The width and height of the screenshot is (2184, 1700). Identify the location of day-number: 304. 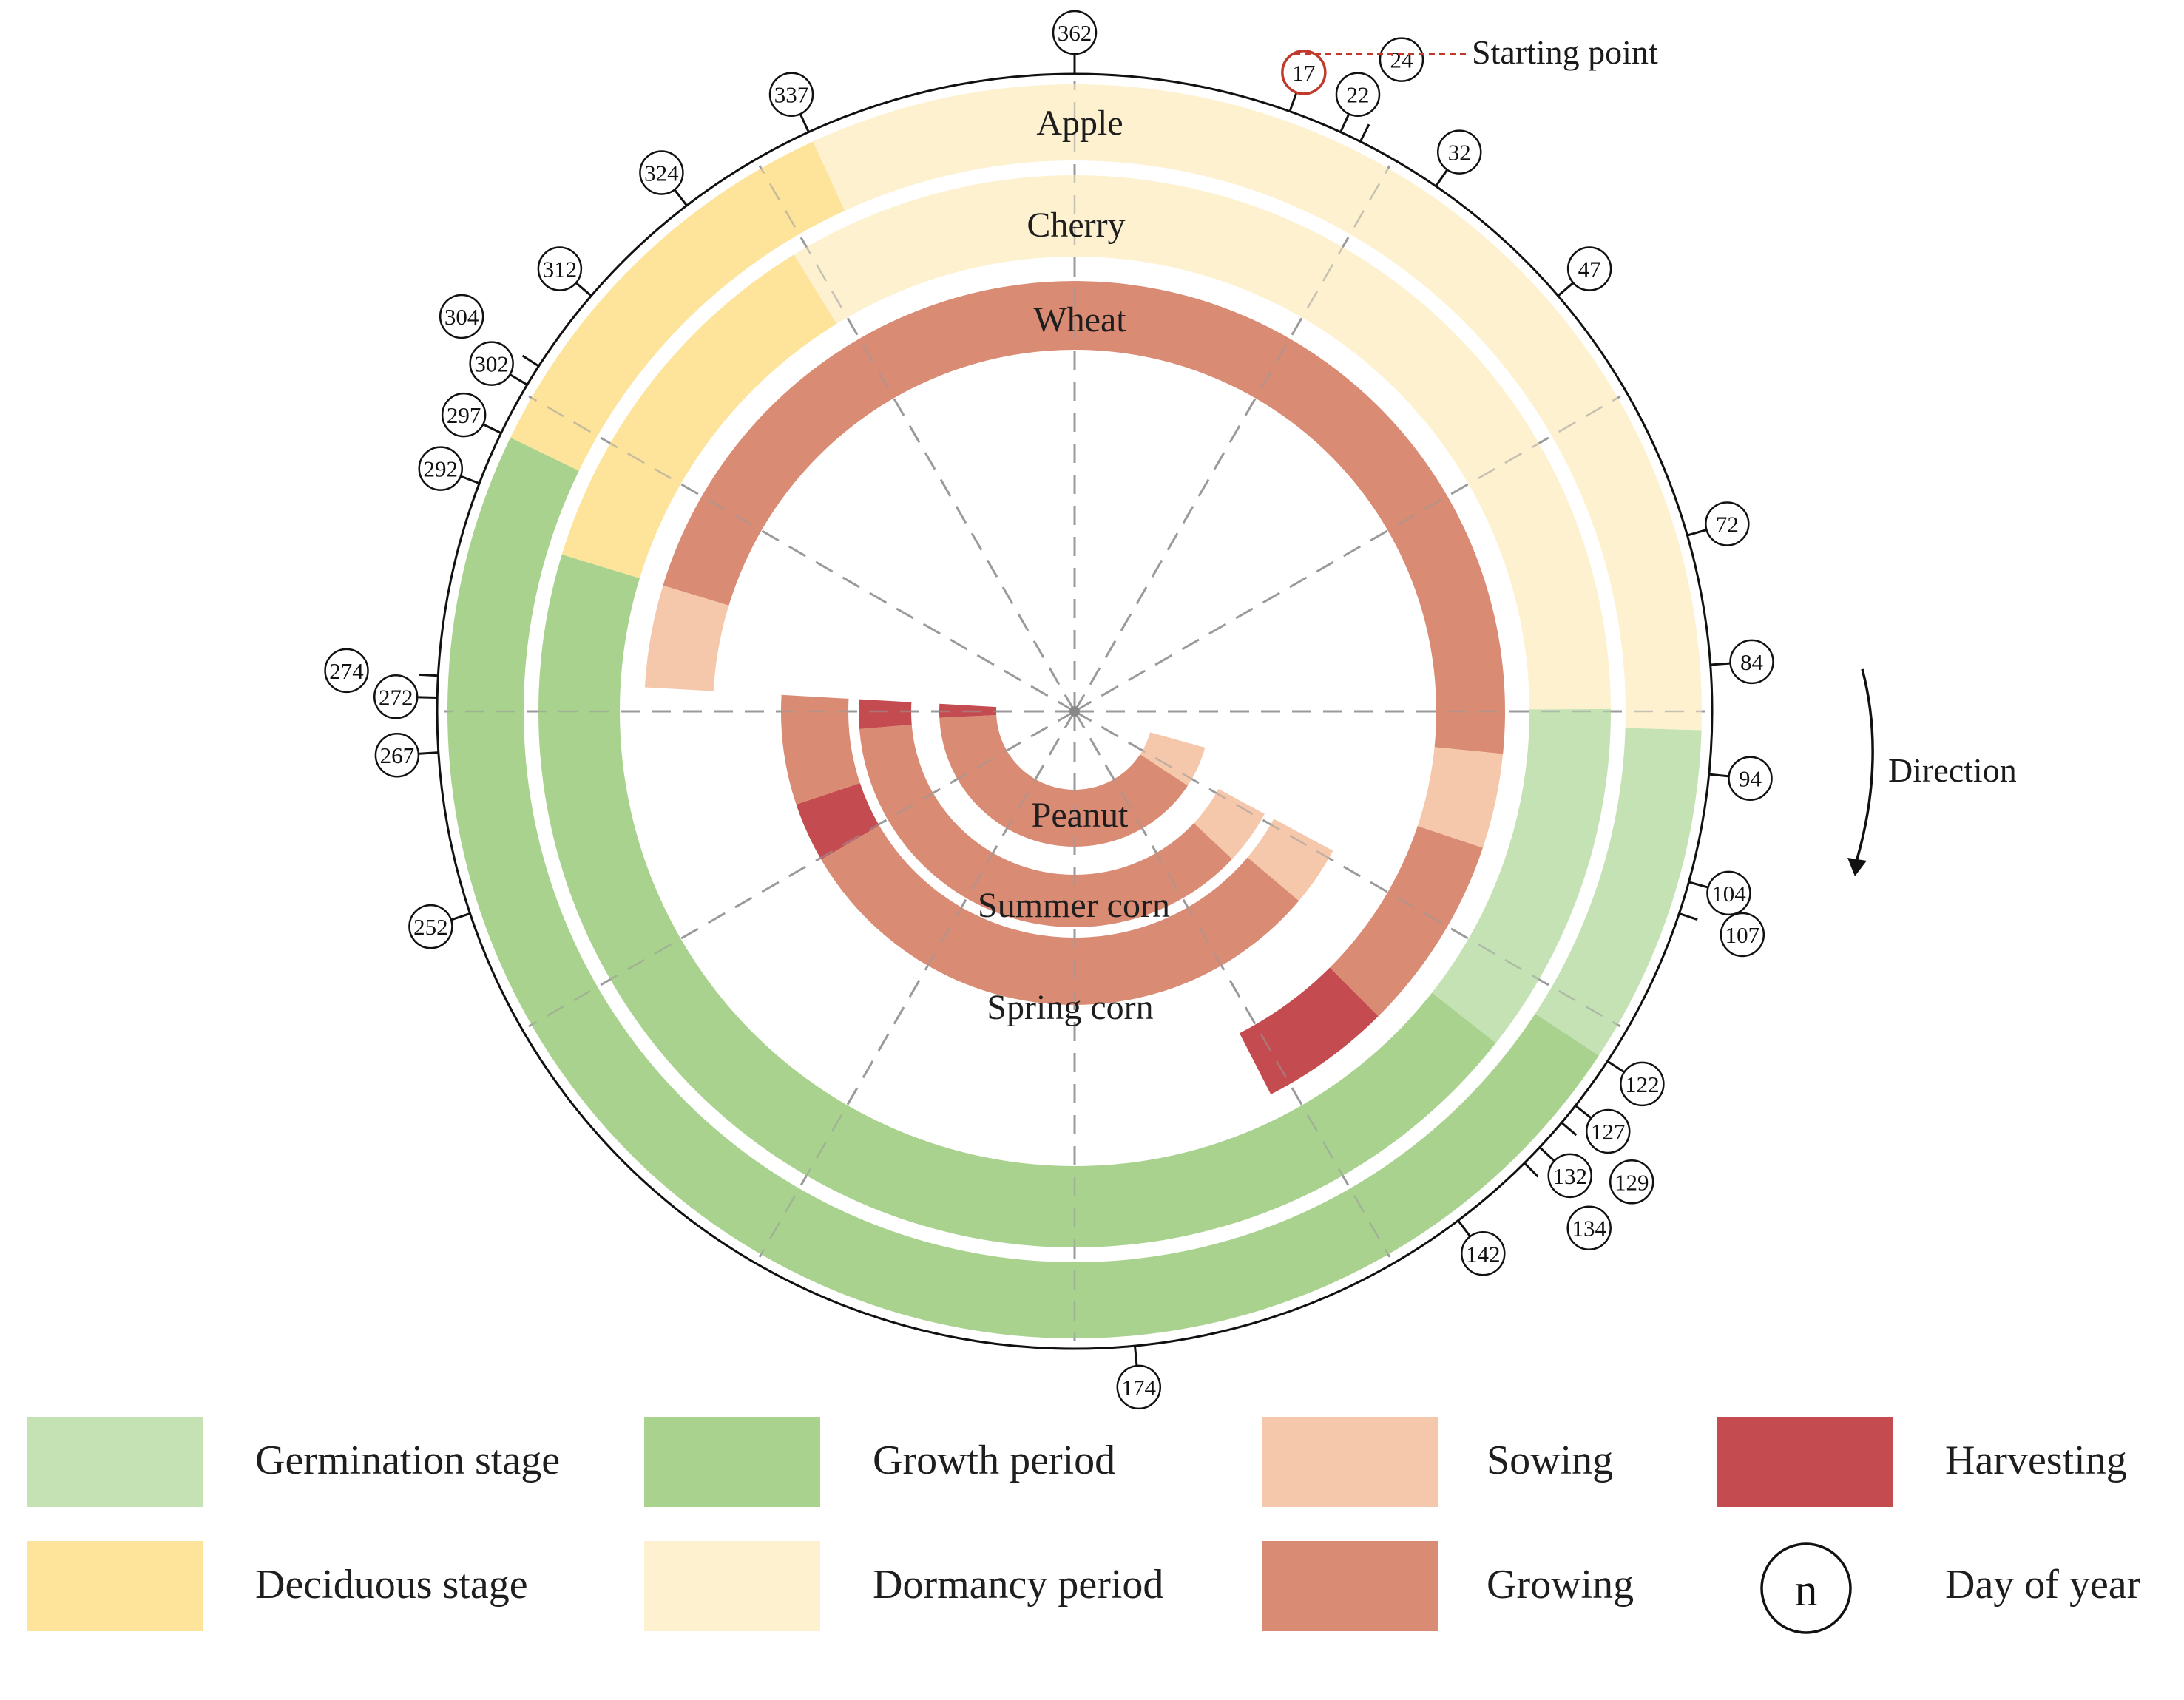
(462, 317).